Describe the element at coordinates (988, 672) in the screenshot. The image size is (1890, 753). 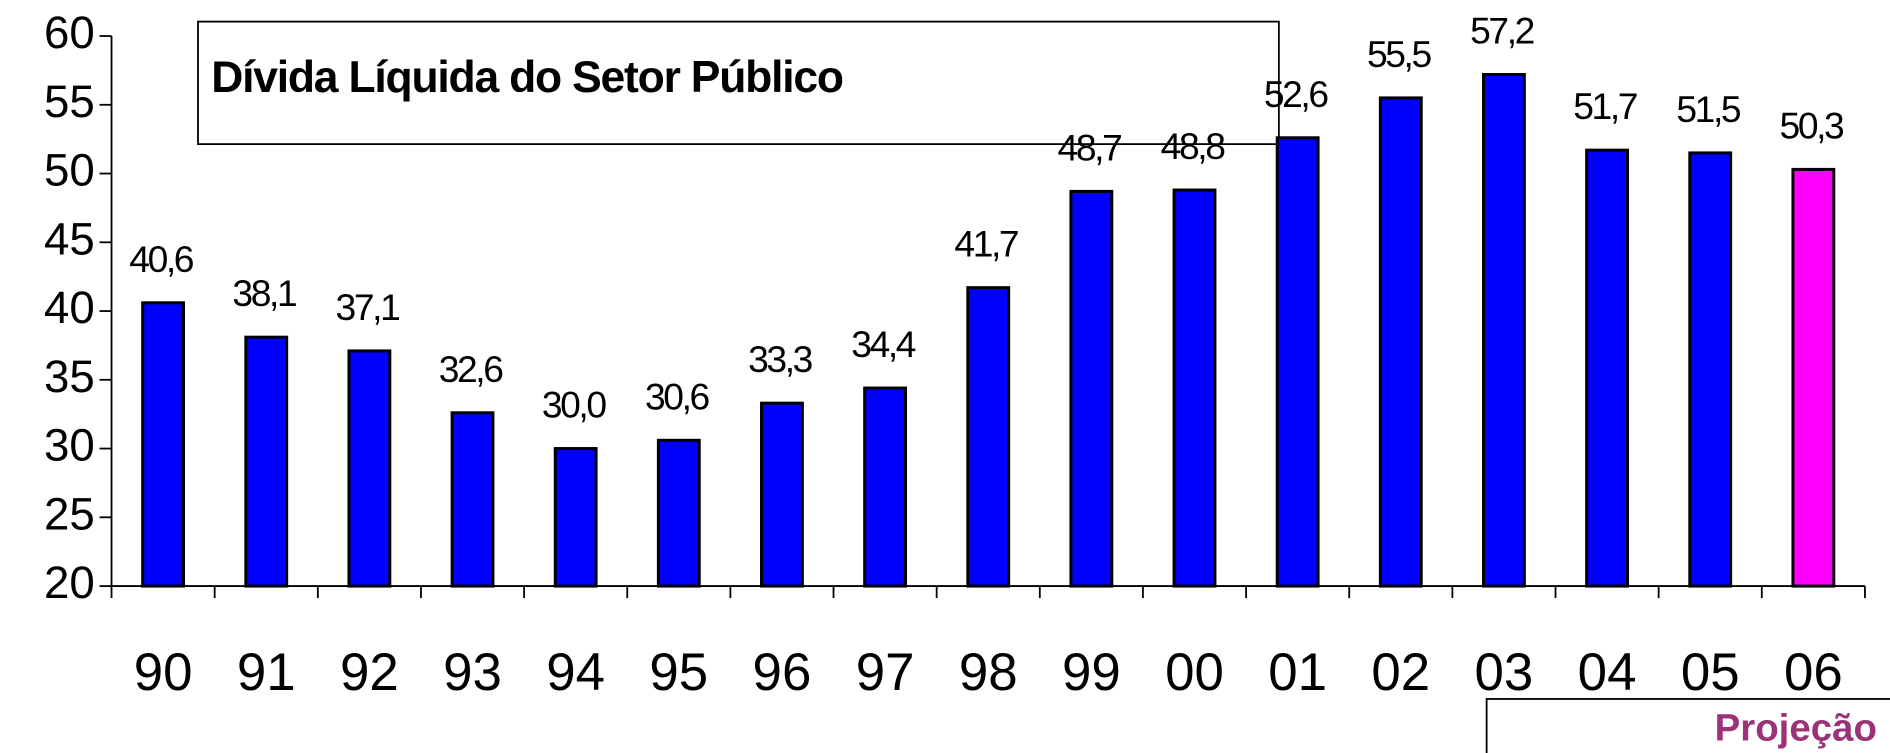
I see `x-tick-label: 98` at that location.